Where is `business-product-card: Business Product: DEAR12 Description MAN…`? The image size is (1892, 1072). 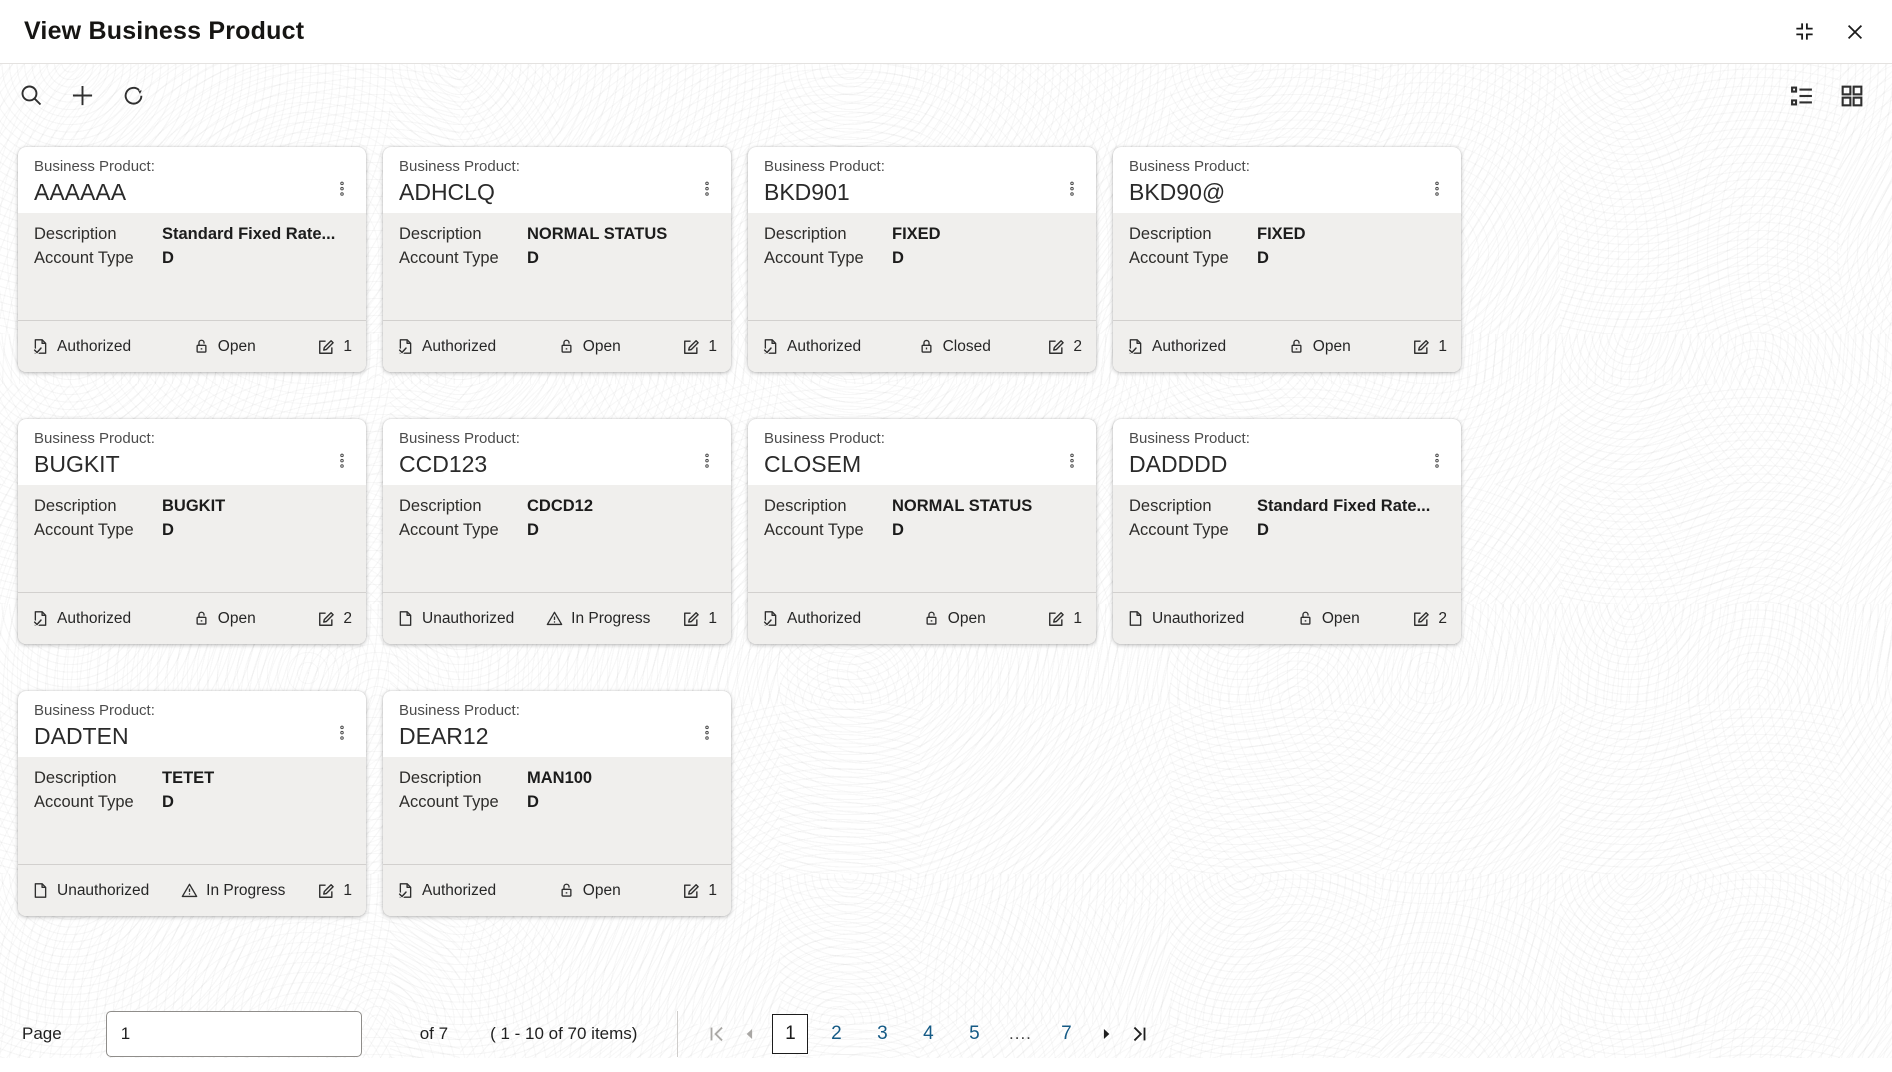
business-product-card: Business Product: DEAR12 Description MAN… is located at coordinates (557, 803).